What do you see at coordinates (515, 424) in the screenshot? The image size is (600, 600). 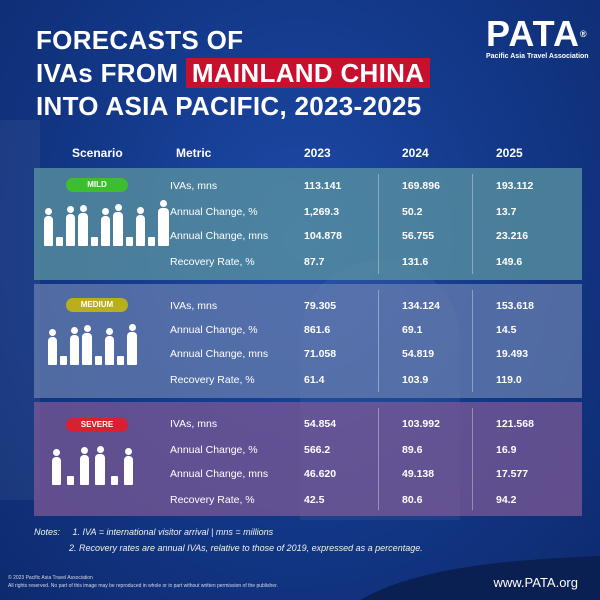 I see `value-cell: 121.568` at bounding box center [515, 424].